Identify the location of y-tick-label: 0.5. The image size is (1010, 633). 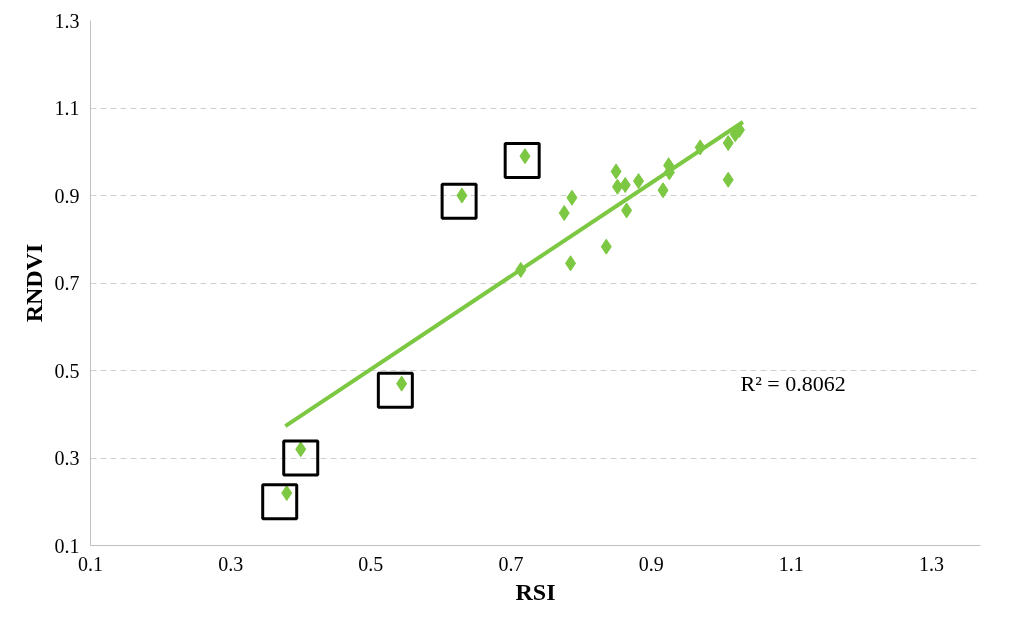
(67, 370).